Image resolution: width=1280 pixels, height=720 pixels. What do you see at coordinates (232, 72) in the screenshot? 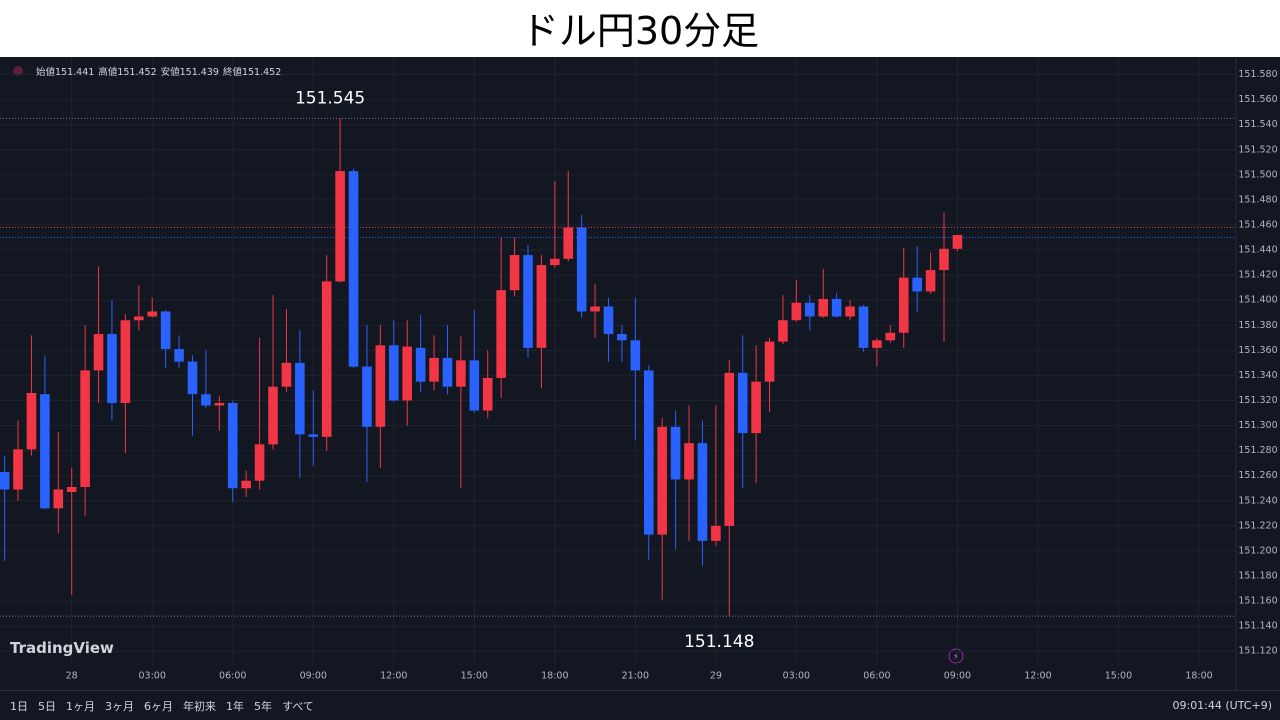
I see `ohlc-label: 終値` at bounding box center [232, 72].